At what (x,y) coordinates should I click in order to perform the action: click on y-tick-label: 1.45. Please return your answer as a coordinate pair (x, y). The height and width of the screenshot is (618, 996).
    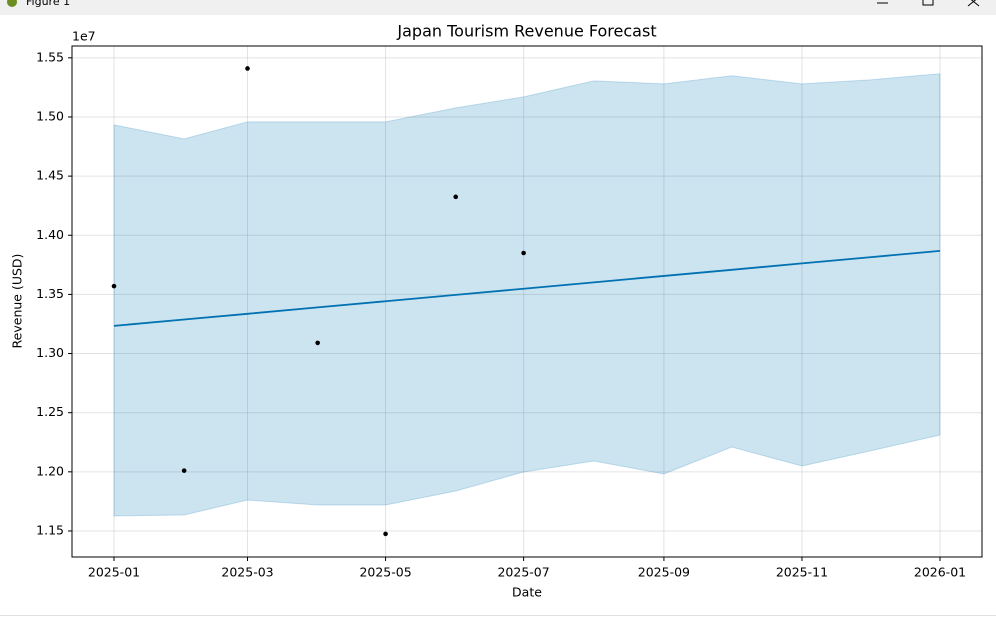
    Looking at the image, I should click on (50, 175).